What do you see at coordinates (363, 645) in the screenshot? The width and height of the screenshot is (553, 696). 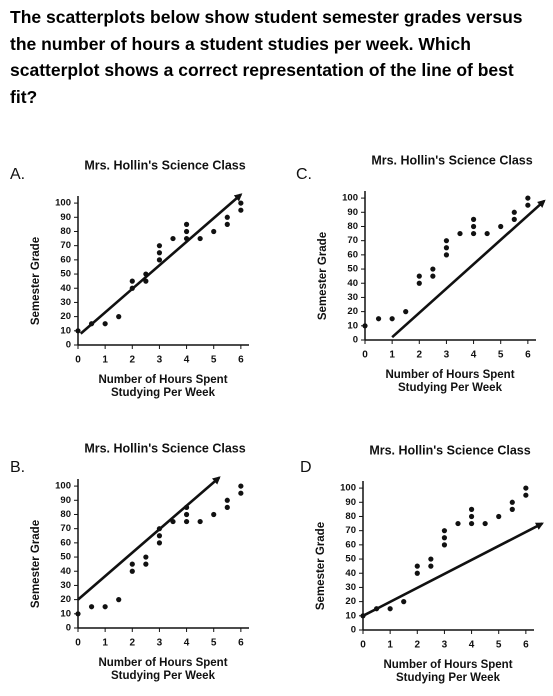 I see `x-tick-label: 0` at bounding box center [363, 645].